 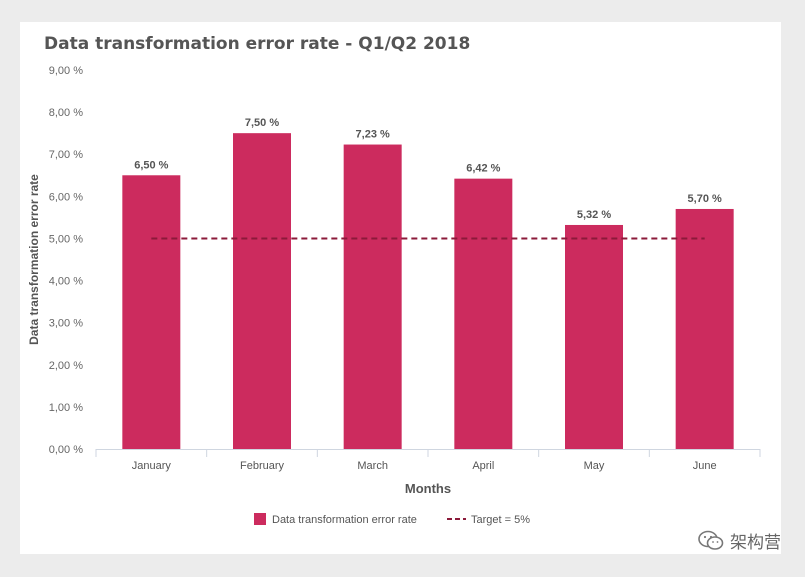 What do you see at coordinates (152, 466) in the screenshot?
I see `x-tick-label: January` at bounding box center [152, 466].